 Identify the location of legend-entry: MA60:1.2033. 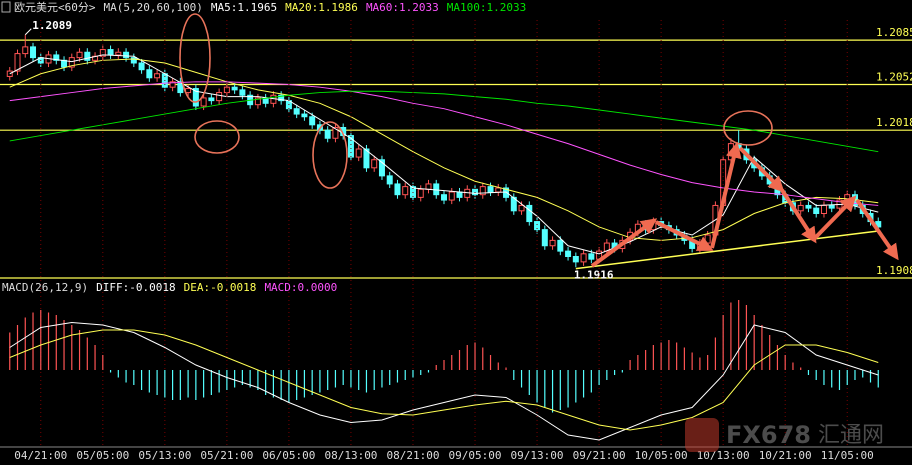
(402, 7).